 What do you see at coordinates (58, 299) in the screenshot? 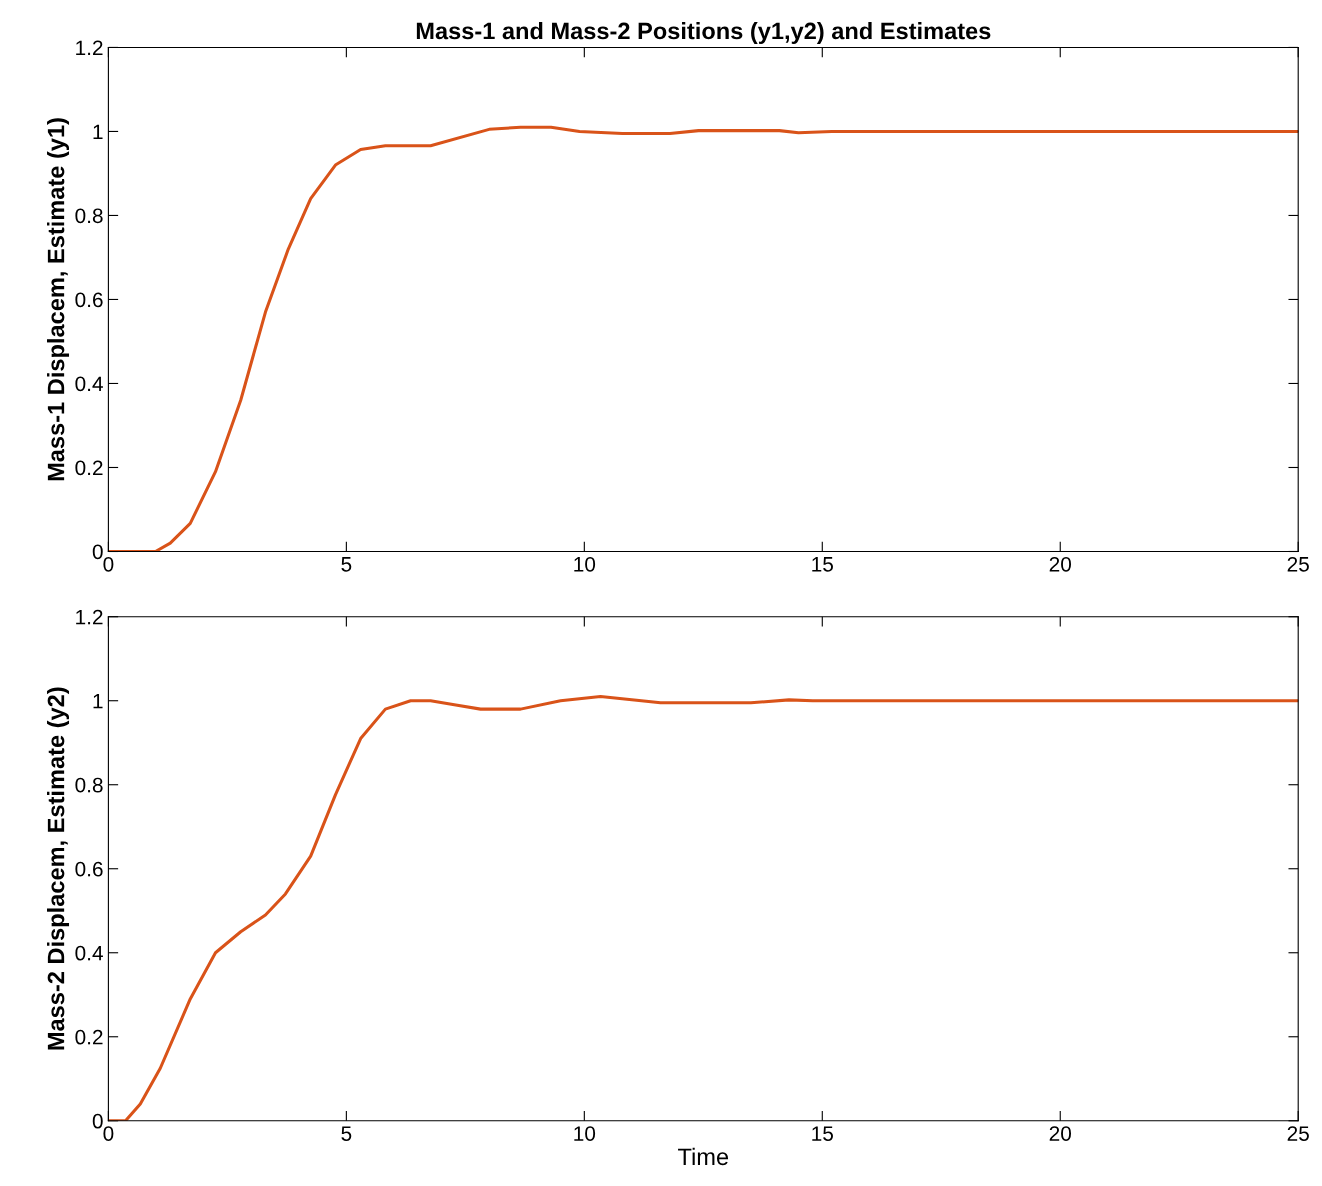
I see `y-axis-title: Mass-1 Displacem, Estimate (y1)` at bounding box center [58, 299].